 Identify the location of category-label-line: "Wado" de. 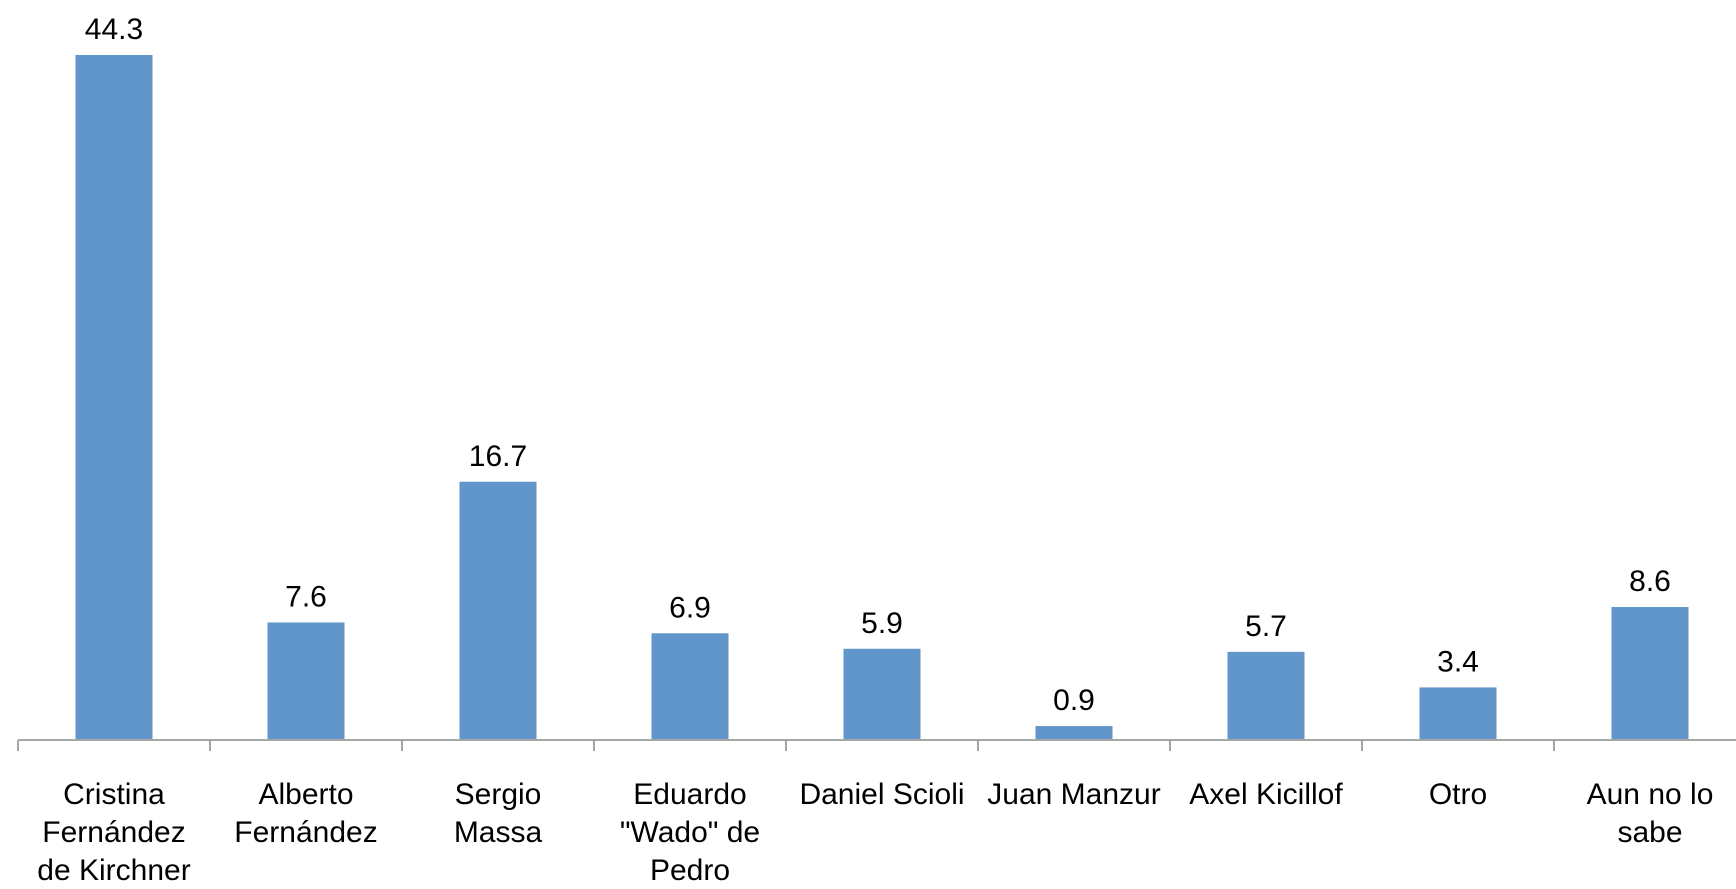
(690, 832).